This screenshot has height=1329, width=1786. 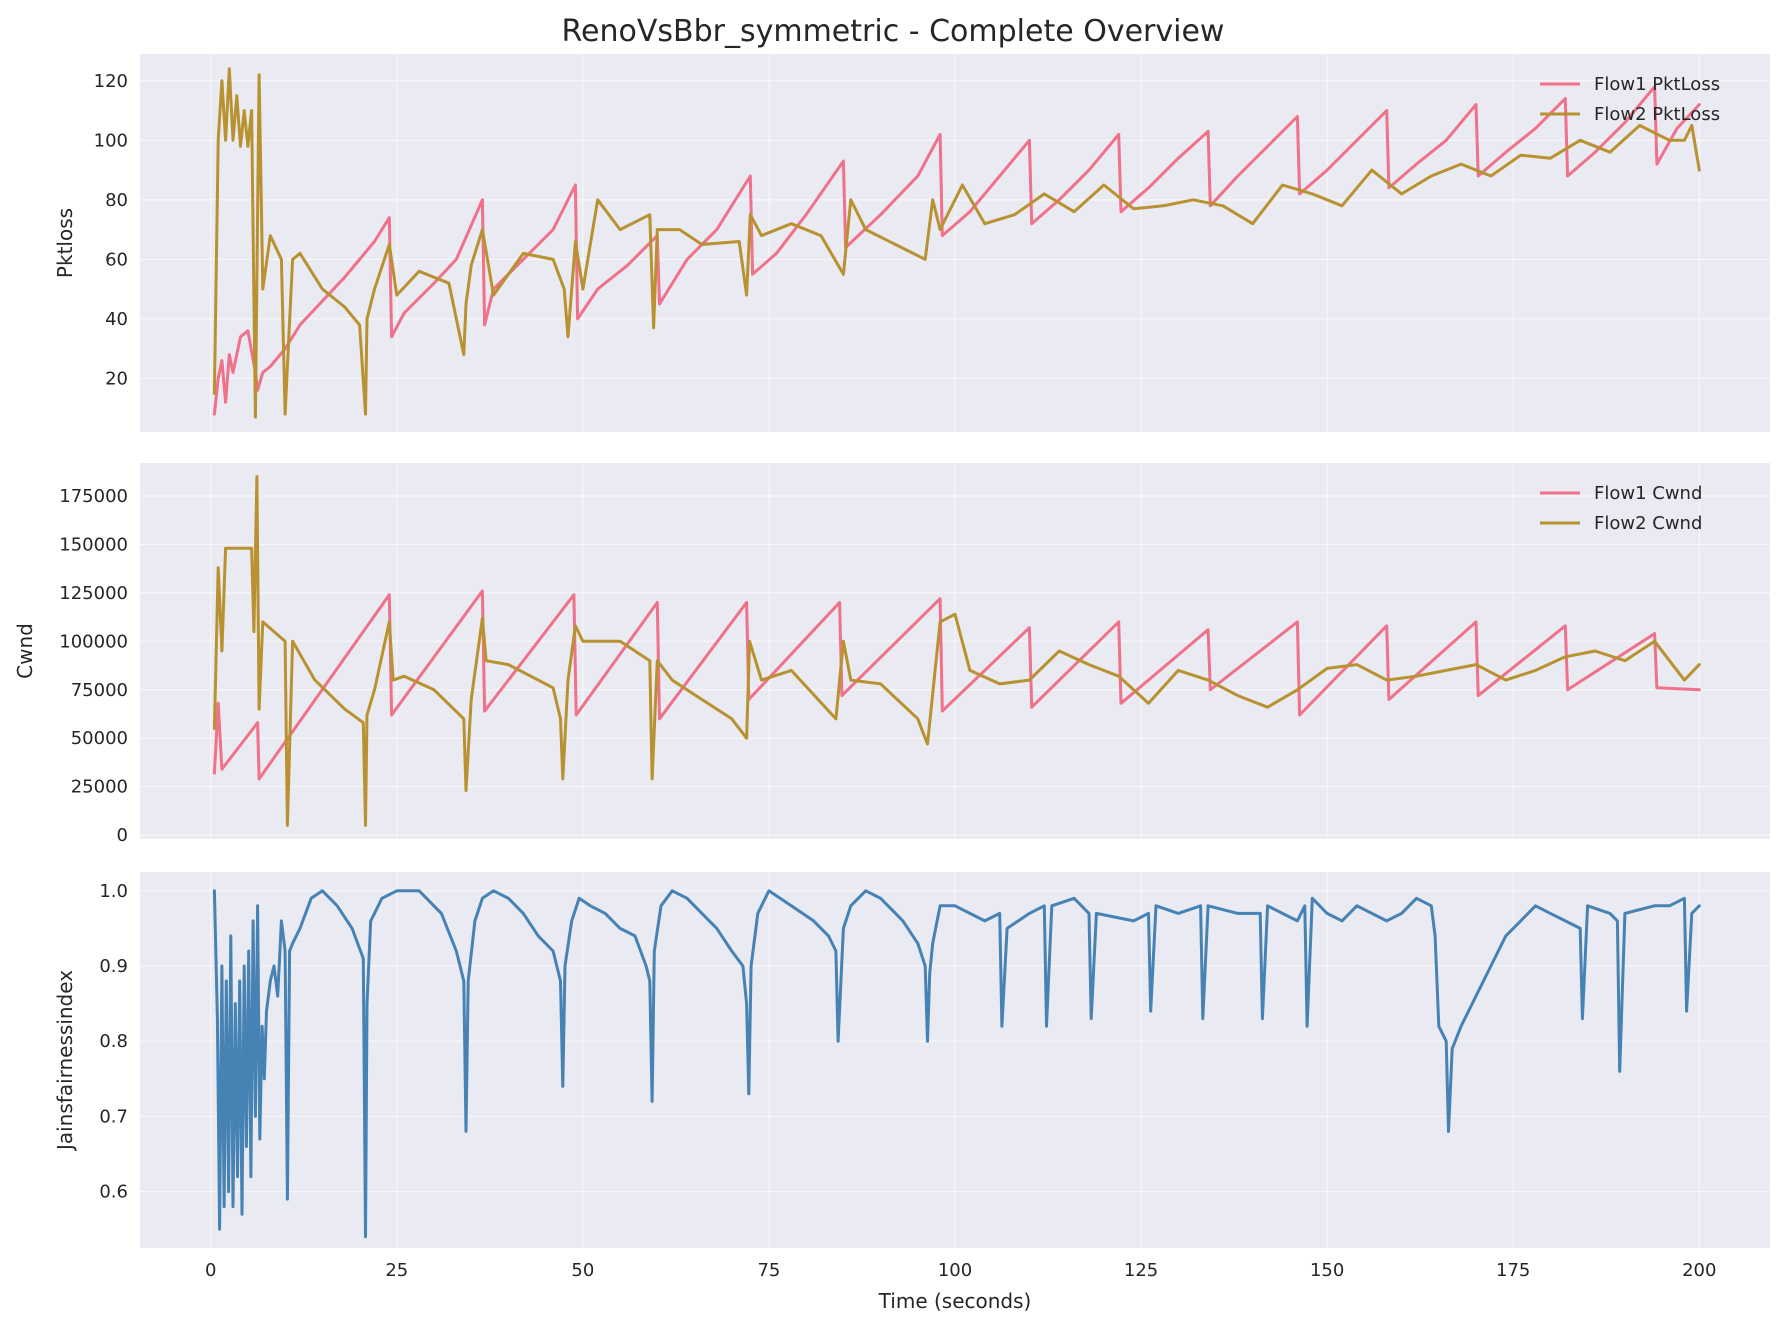 What do you see at coordinates (111, 140) in the screenshot?
I see `y-tick-label: 100` at bounding box center [111, 140].